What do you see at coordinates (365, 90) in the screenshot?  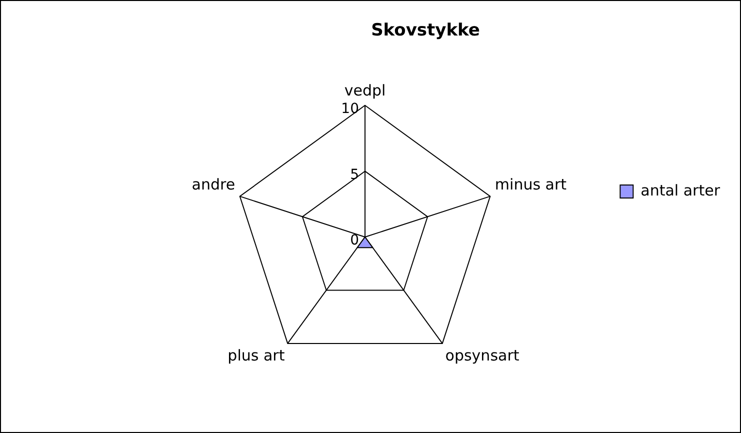 I see `spoke-label: vedpl` at bounding box center [365, 90].